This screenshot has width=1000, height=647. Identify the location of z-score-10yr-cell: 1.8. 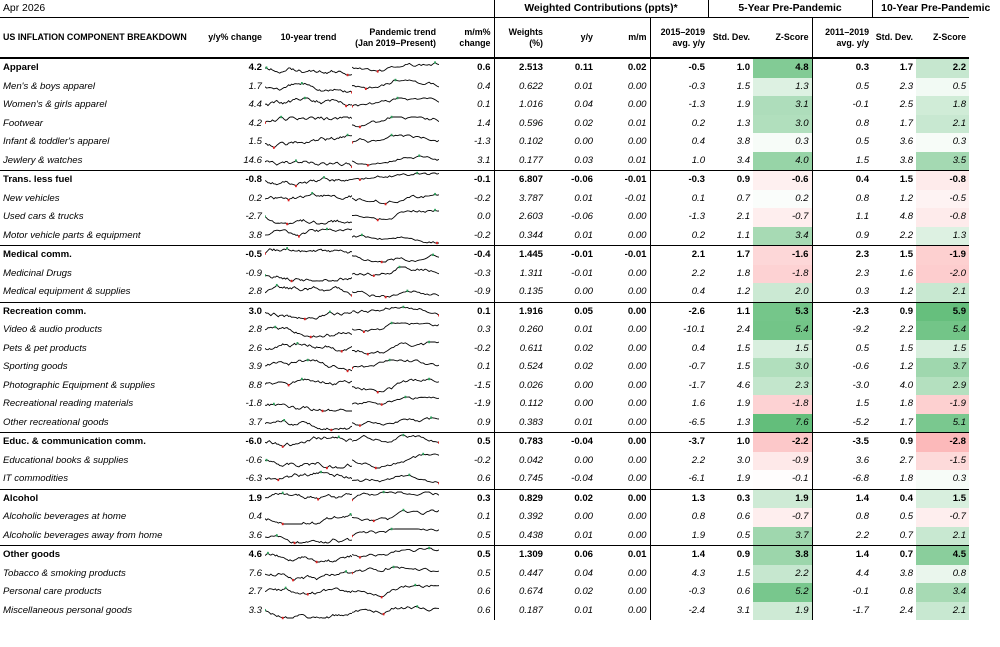
(943, 105).